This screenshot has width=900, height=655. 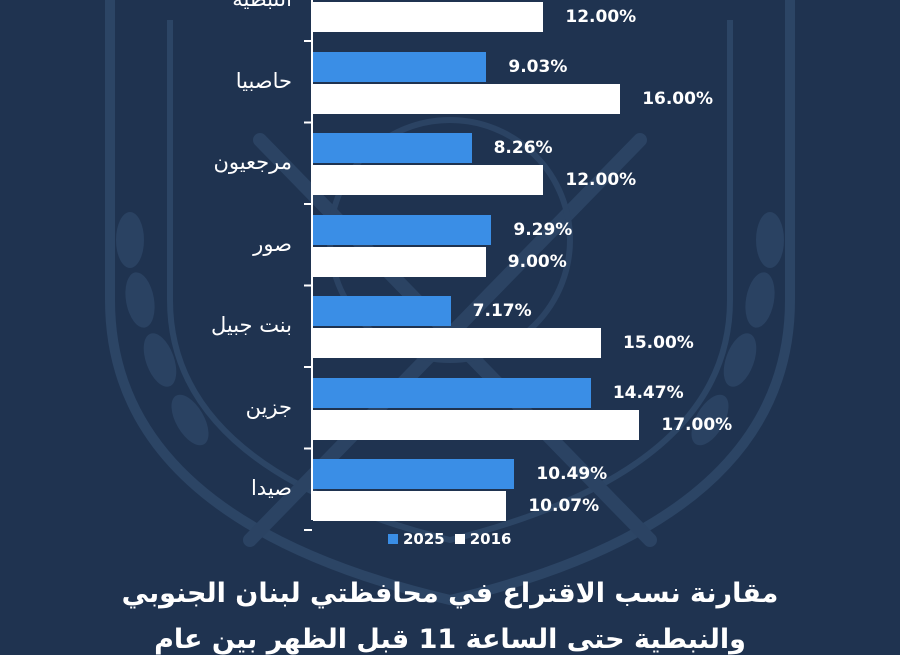 I want to click on data-label-2016: 15.00%, so click(x=658, y=343).